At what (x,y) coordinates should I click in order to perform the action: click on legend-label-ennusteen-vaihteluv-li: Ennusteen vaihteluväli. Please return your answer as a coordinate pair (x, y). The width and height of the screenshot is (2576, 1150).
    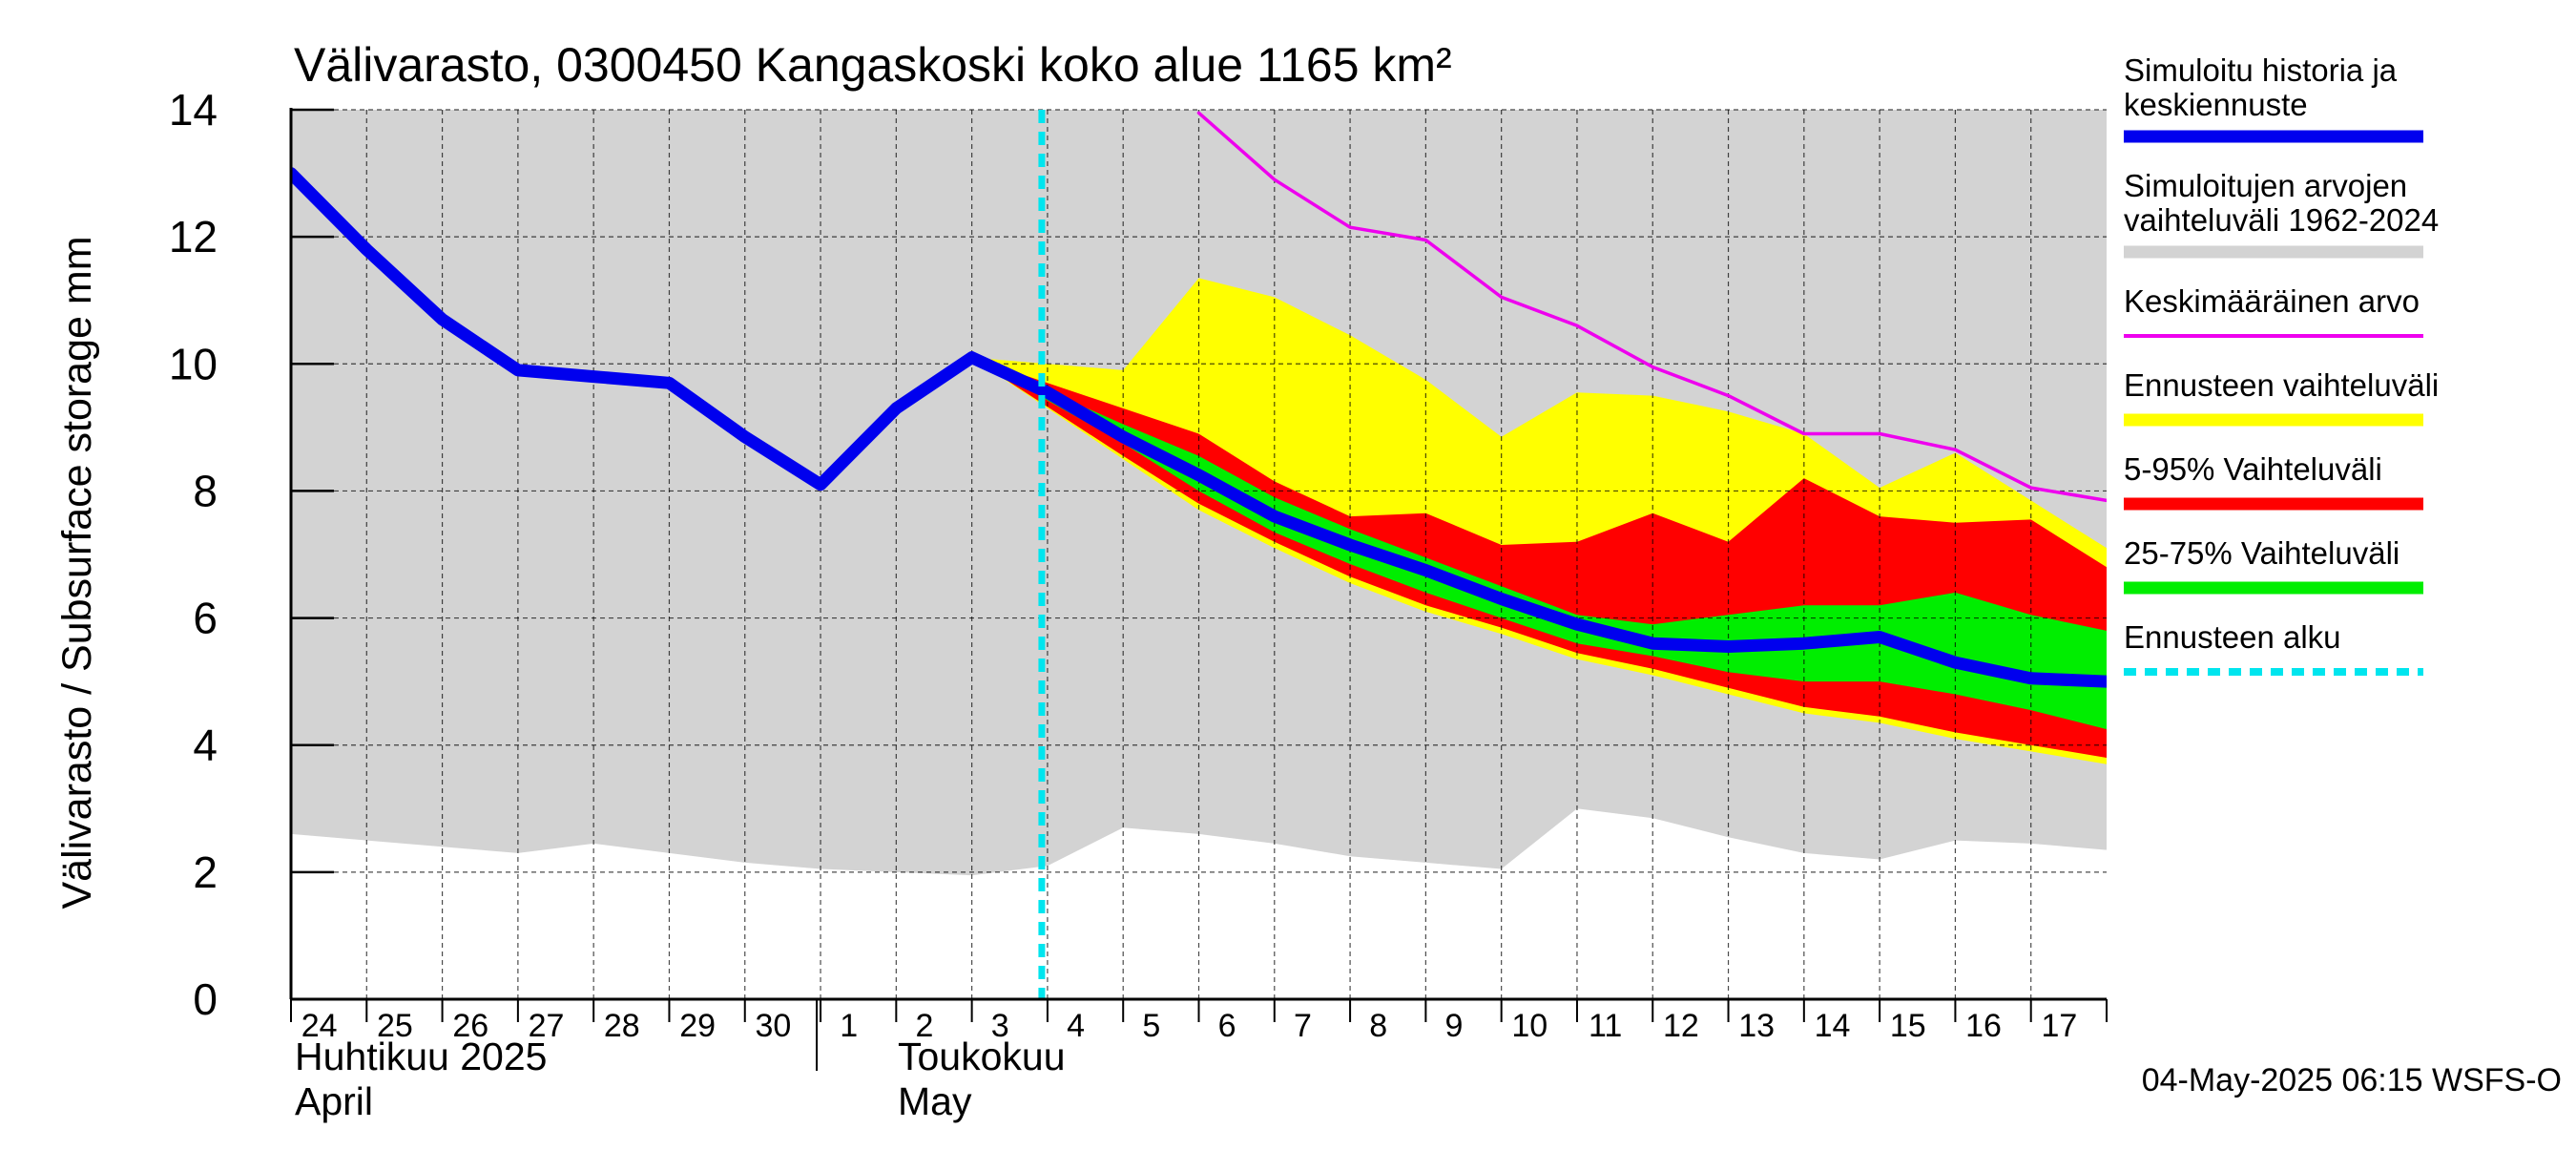
    Looking at the image, I should click on (2281, 385).